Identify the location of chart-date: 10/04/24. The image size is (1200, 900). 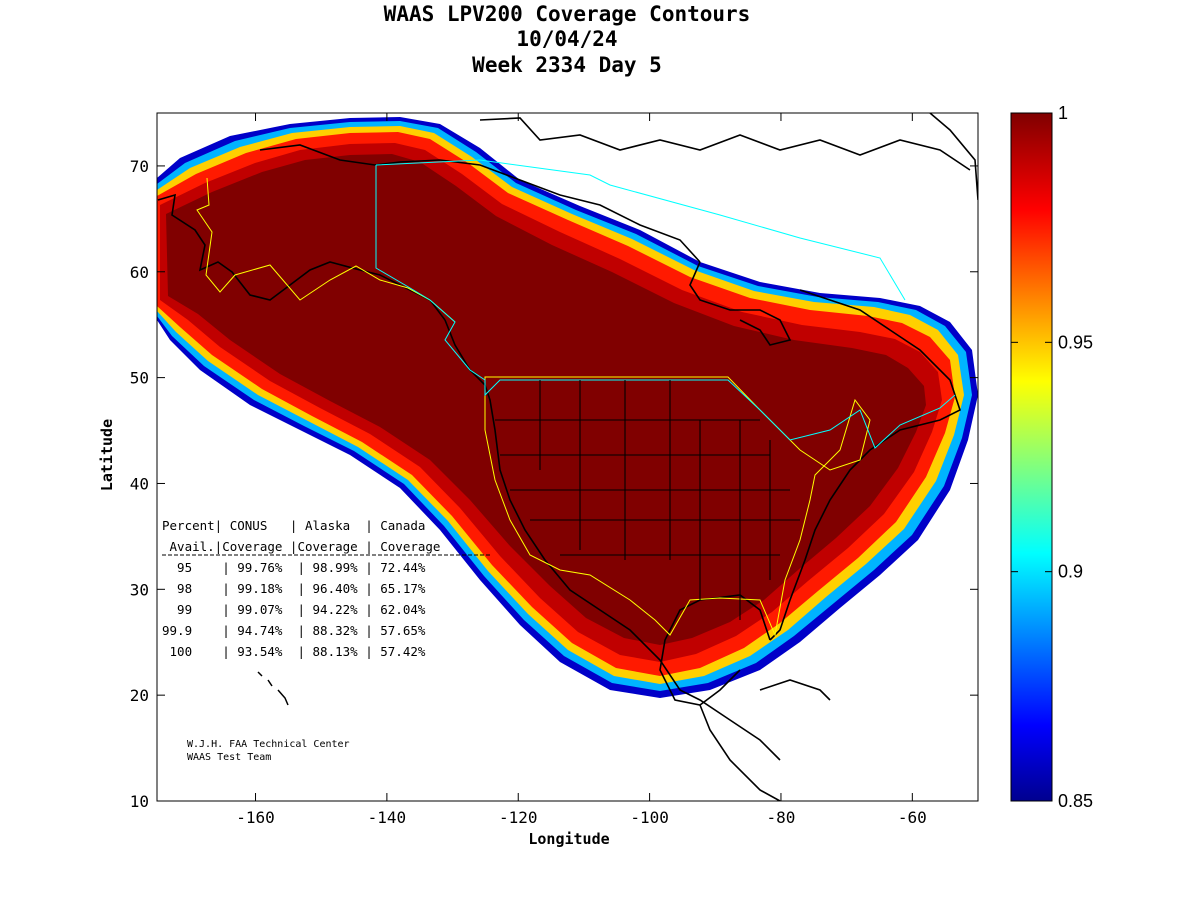
(567, 39).